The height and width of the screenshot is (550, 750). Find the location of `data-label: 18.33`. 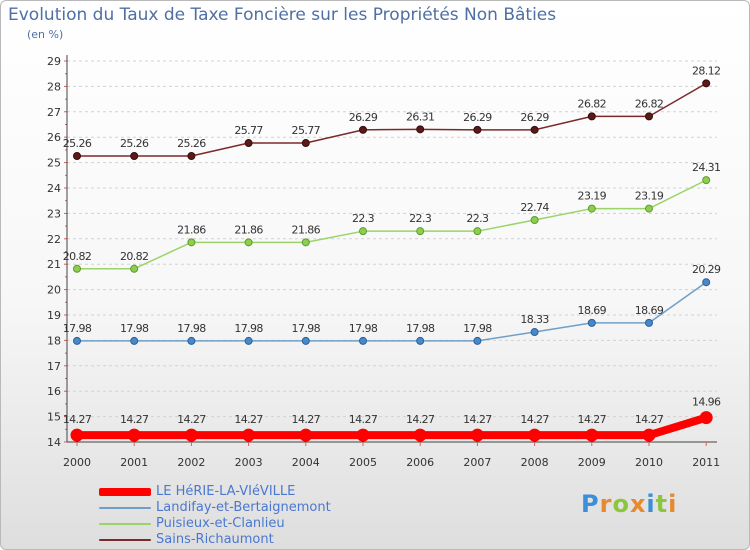

data-label: 18.33 is located at coordinates (534, 319).